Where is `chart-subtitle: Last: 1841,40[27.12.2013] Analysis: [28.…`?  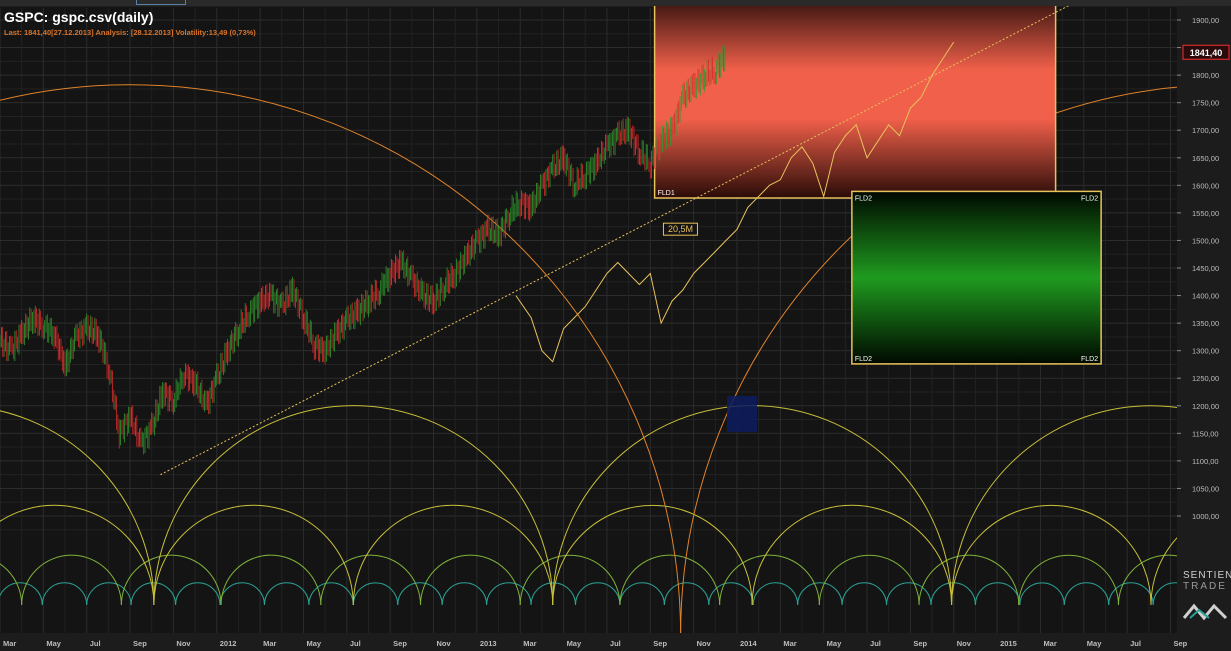 chart-subtitle: Last: 1841,40[27.12.2013] Analysis: [28.… is located at coordinates (130, 32).